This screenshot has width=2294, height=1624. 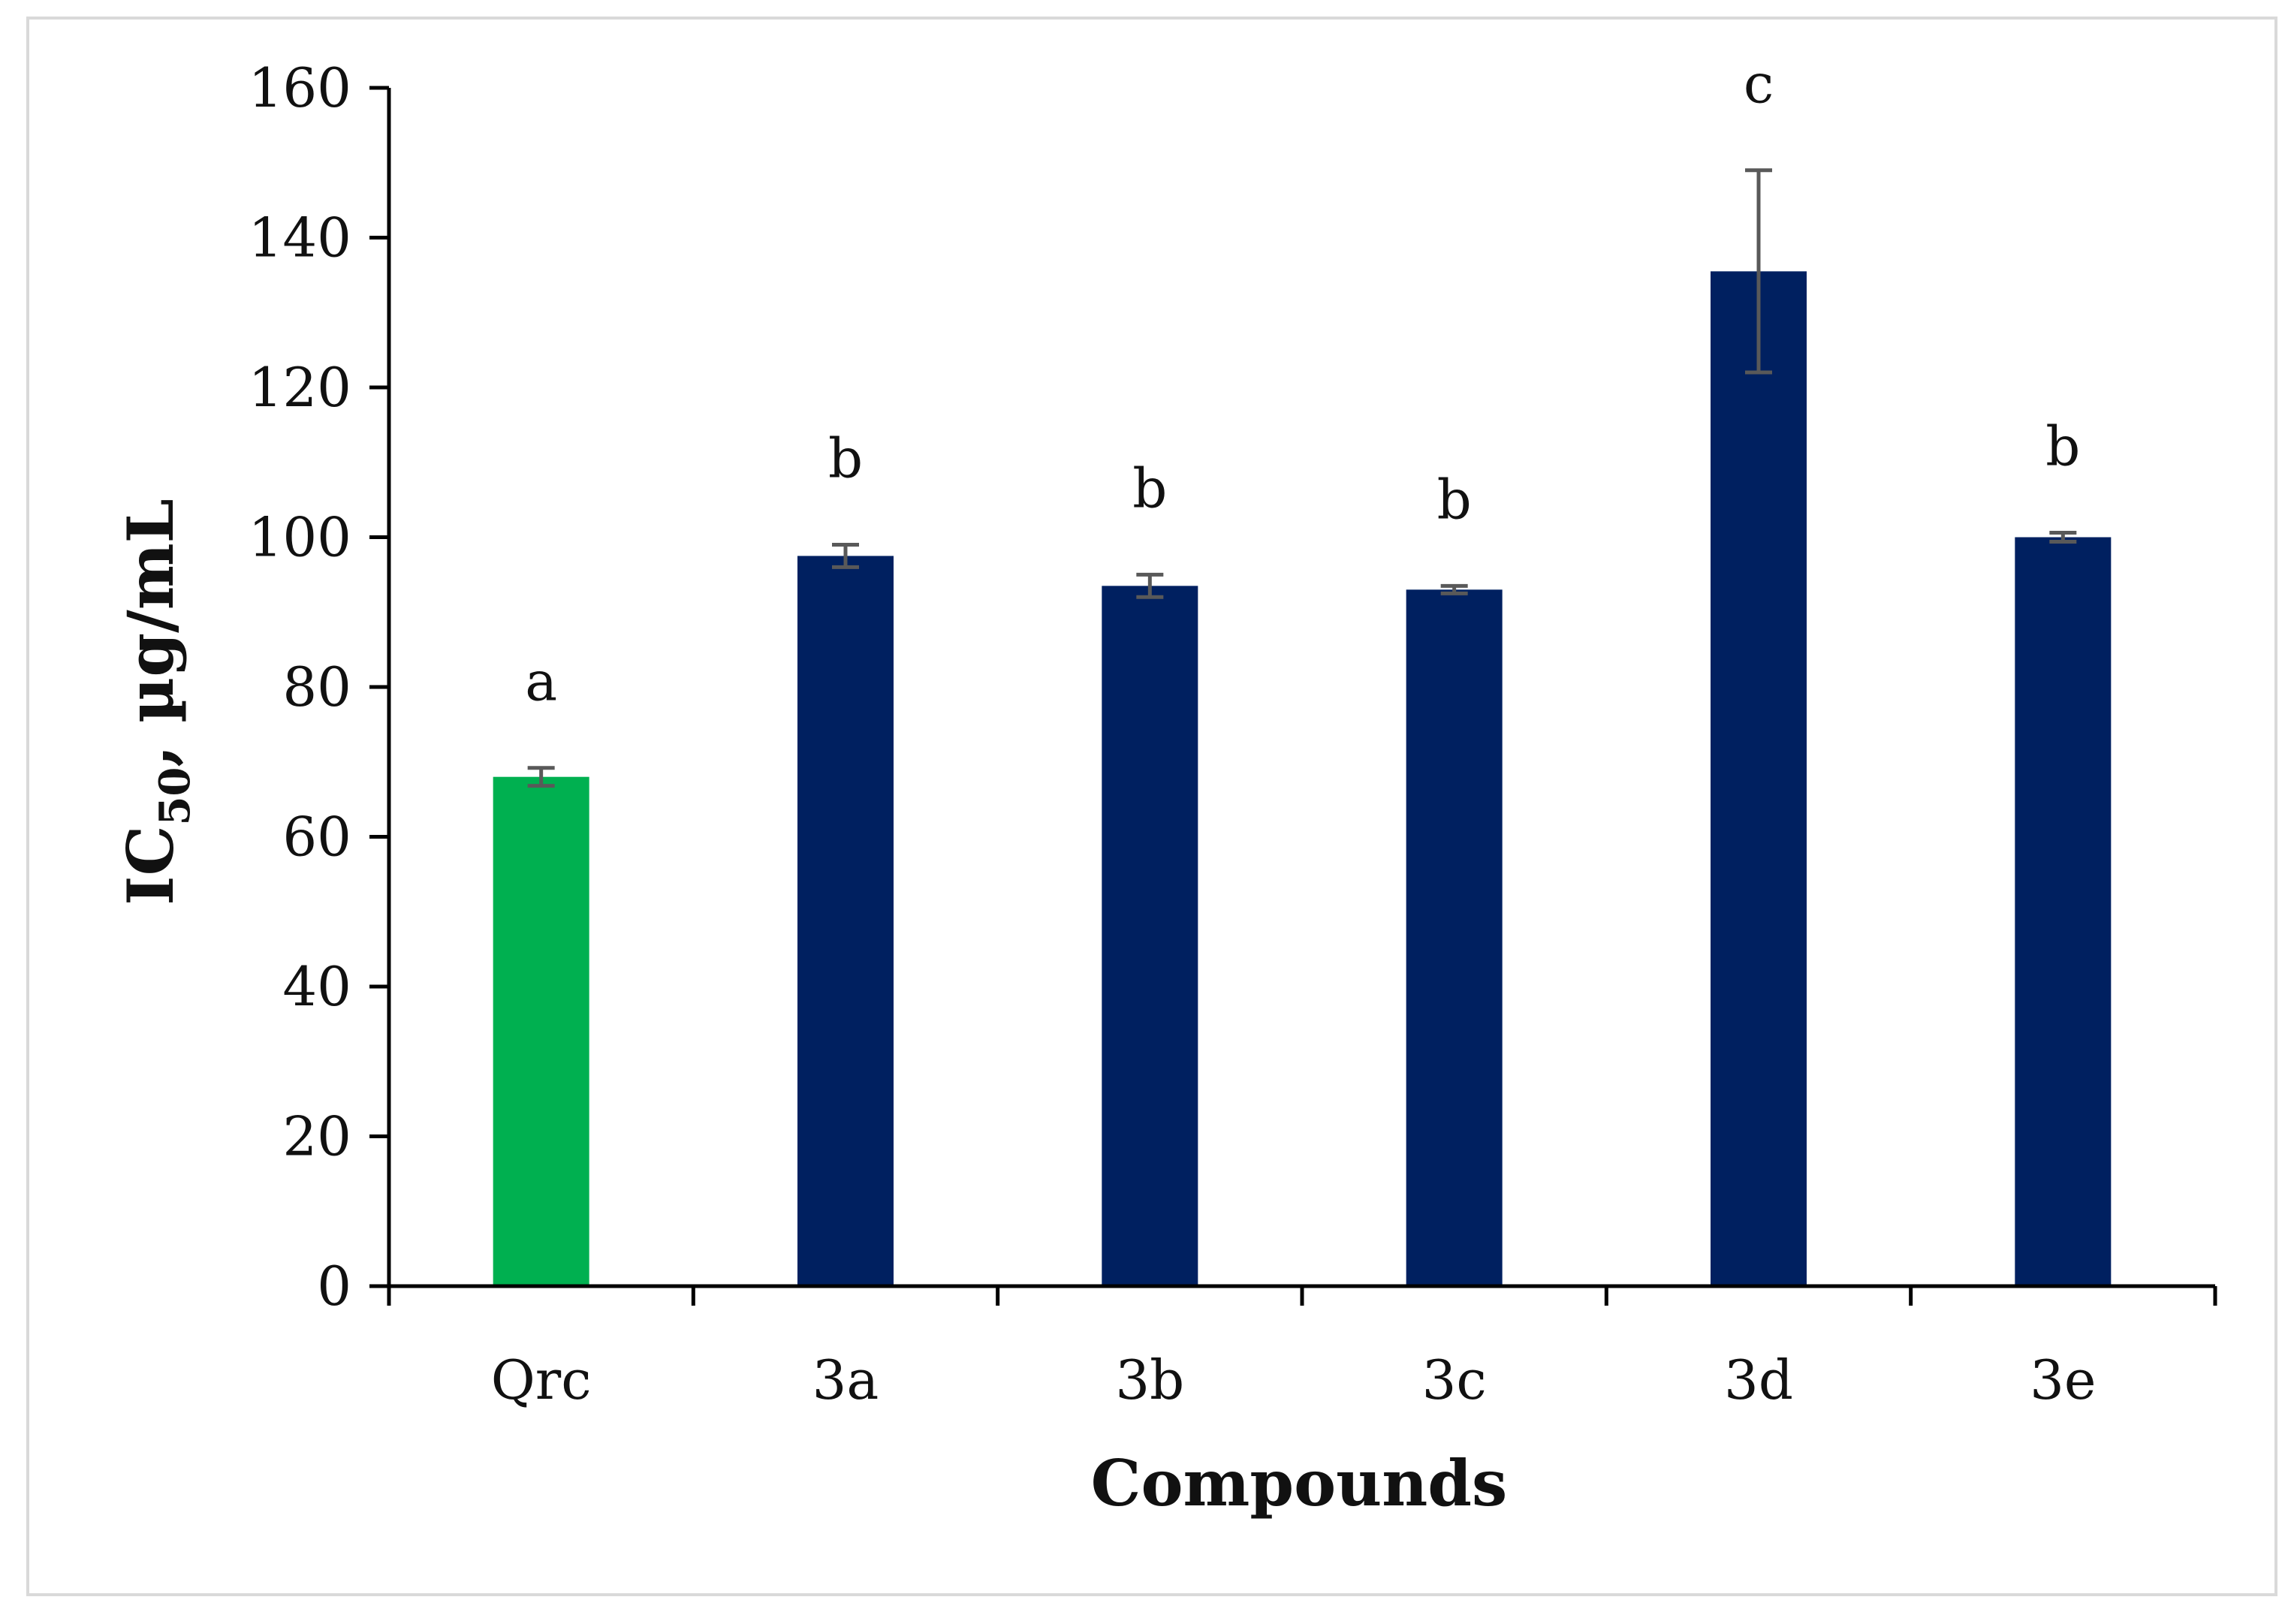 What do you see at coordinates (1454, 1380) in the screenshot?
I see `x-tick-label-3c: 3c` at bounding box center [1454, 1380].